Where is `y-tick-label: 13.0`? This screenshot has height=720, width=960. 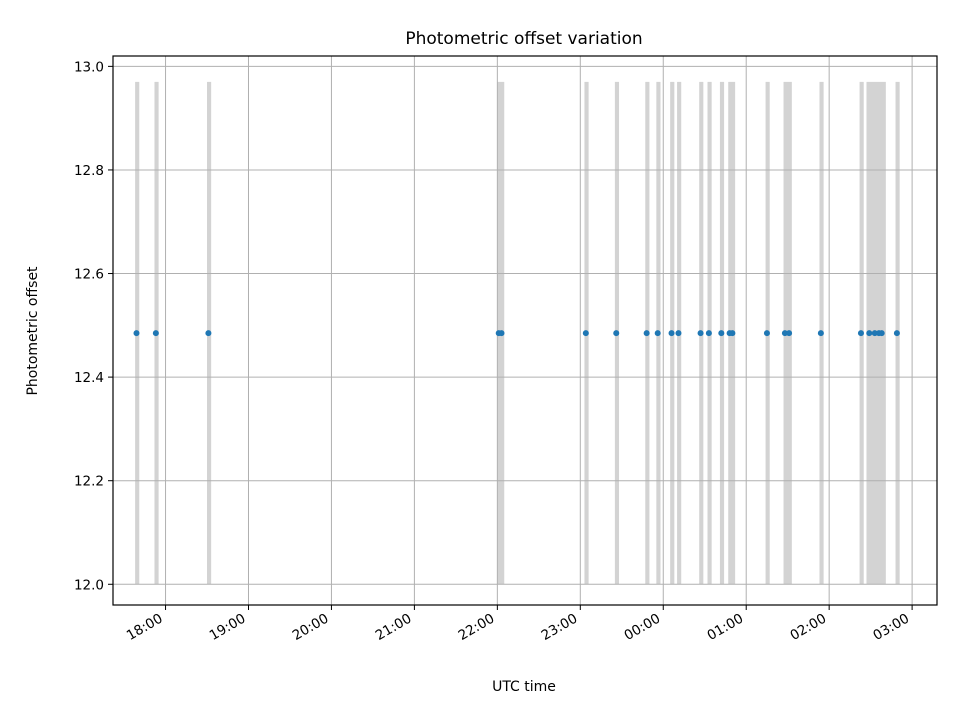
y-tick-label: 13.0 is located at coordinates (89, 67).